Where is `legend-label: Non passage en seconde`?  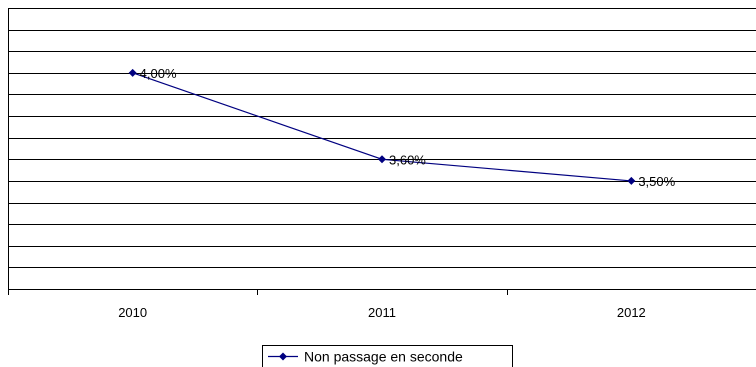 legend-label: Non passage en seconde is located at coordinates (383, 357).